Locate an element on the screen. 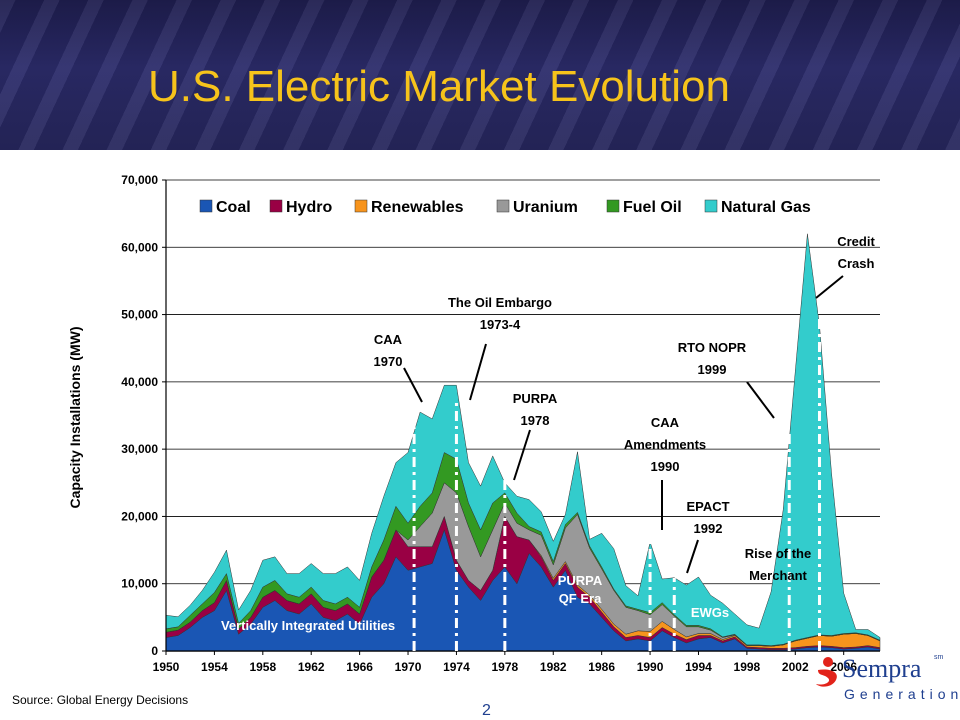  x-tick-label: 1958 is located at coordinates (262, 667).